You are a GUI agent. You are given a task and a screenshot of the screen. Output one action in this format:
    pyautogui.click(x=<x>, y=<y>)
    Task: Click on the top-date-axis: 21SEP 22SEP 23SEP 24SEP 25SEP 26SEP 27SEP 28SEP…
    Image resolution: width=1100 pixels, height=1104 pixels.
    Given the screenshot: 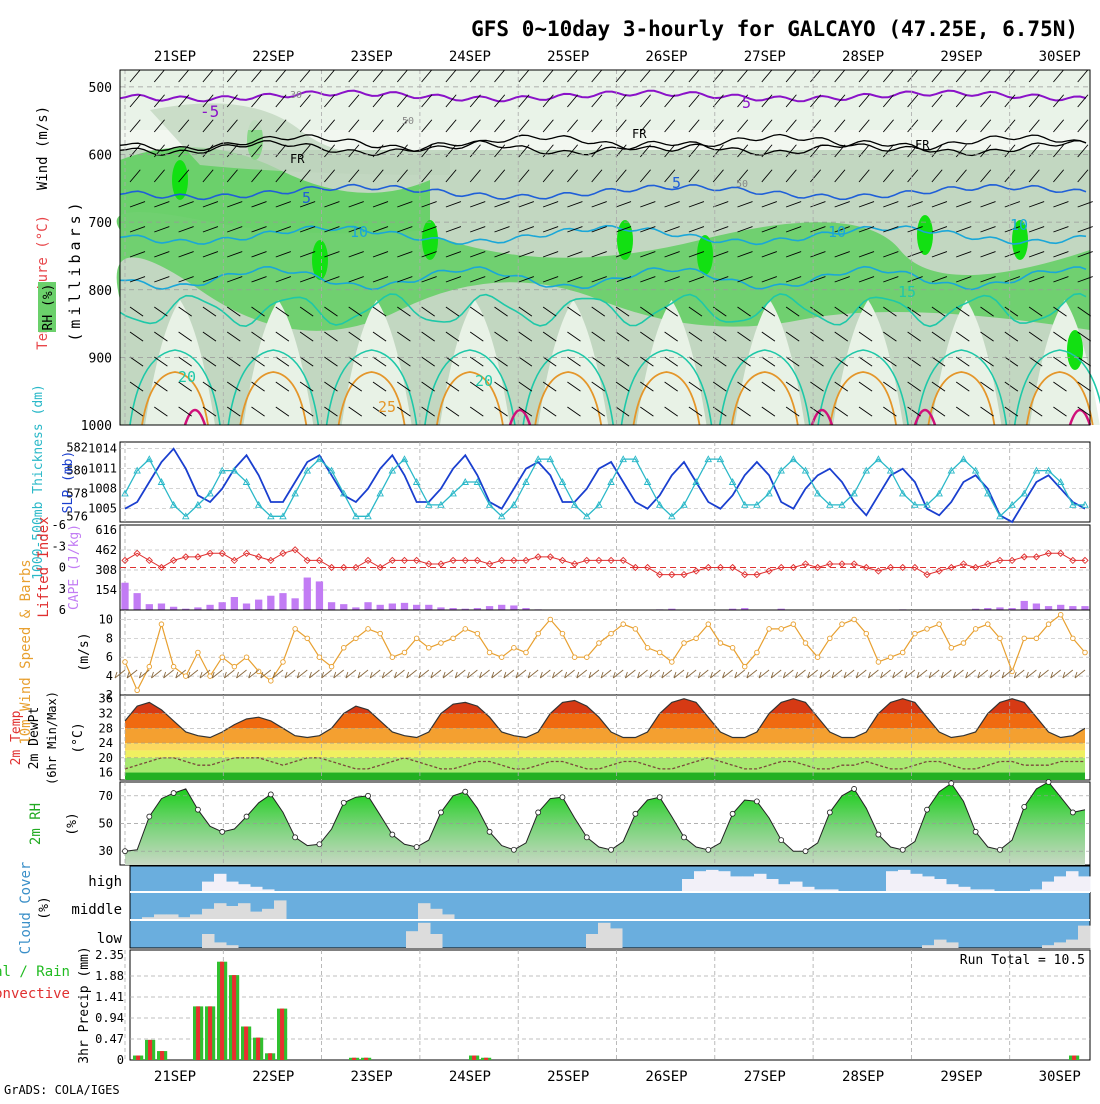 What is the action you would take?
    pyautogui.click(x=617, y=57)
    